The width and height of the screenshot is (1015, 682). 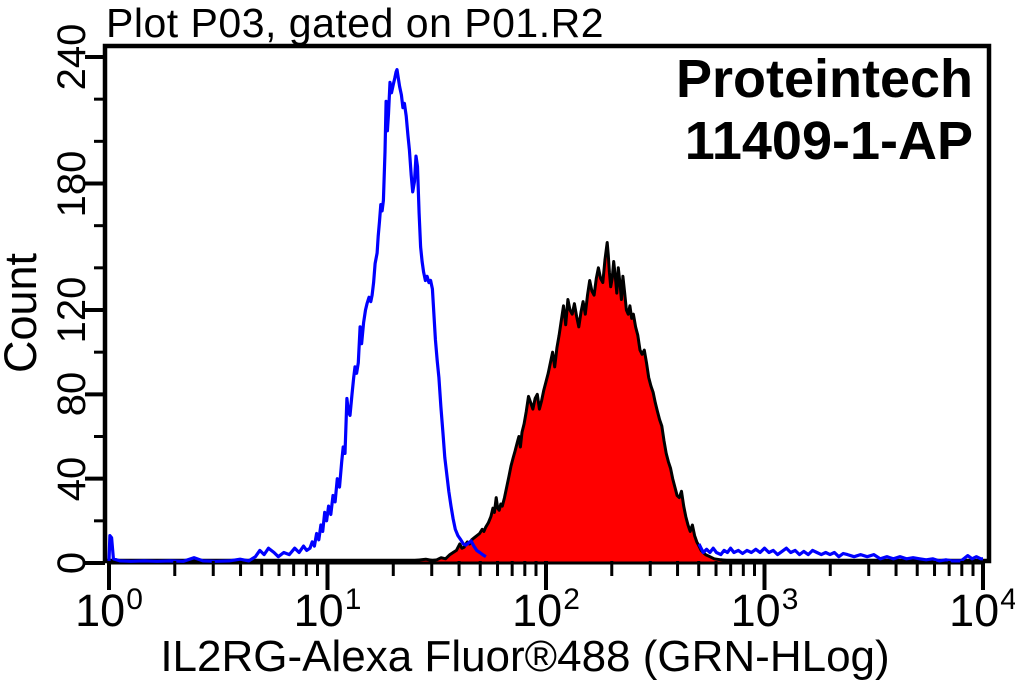 What do you see at coordinates (764, 609) in the screenshot?
I see `x-tick-label: 103` at bounding box center [764, 609].